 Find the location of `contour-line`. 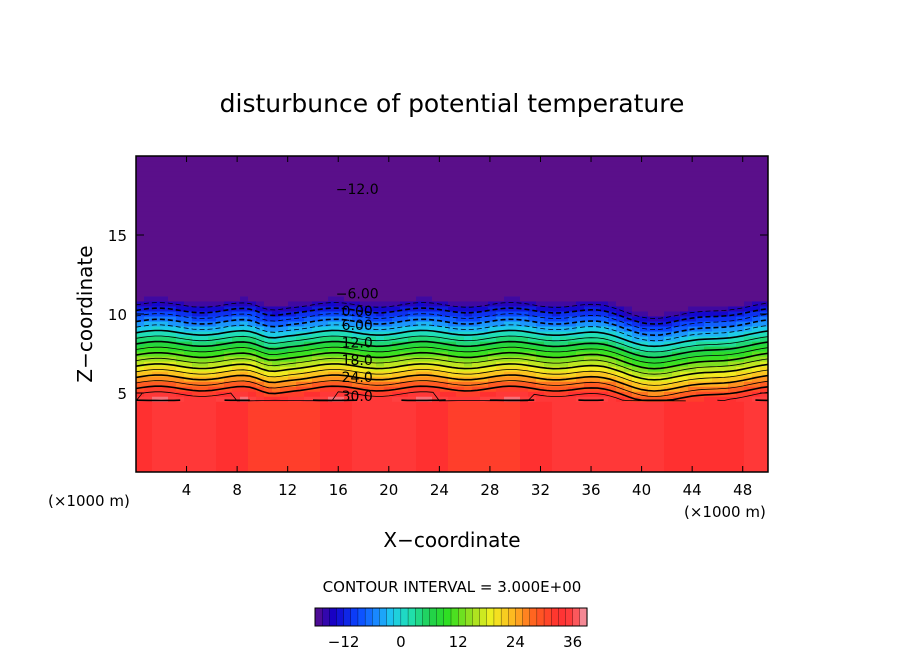

contour-line is located at coordinates (452, 396).